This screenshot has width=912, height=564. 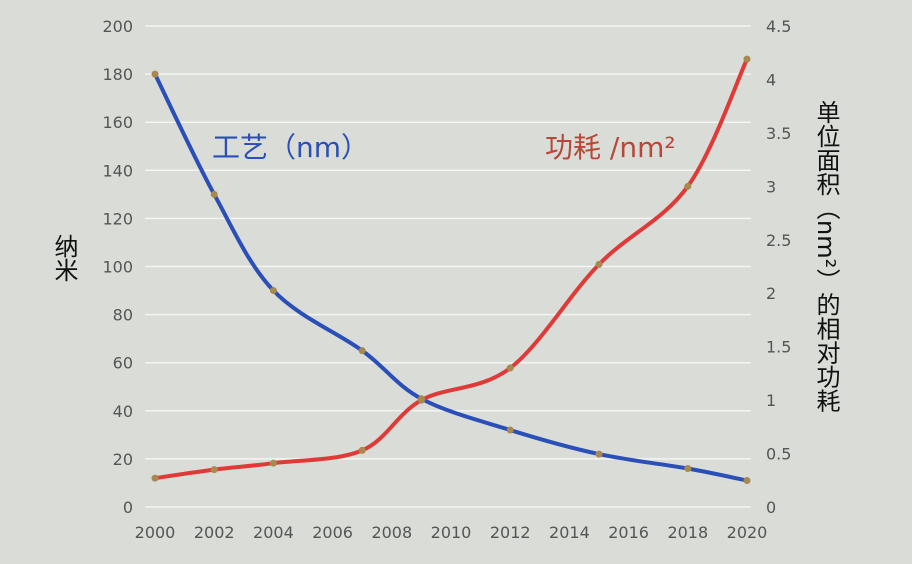 What do you see at coordinates (123, 363) in the screenshot?
I see `left-tick-label: 60` at bounding box center [123, 363].